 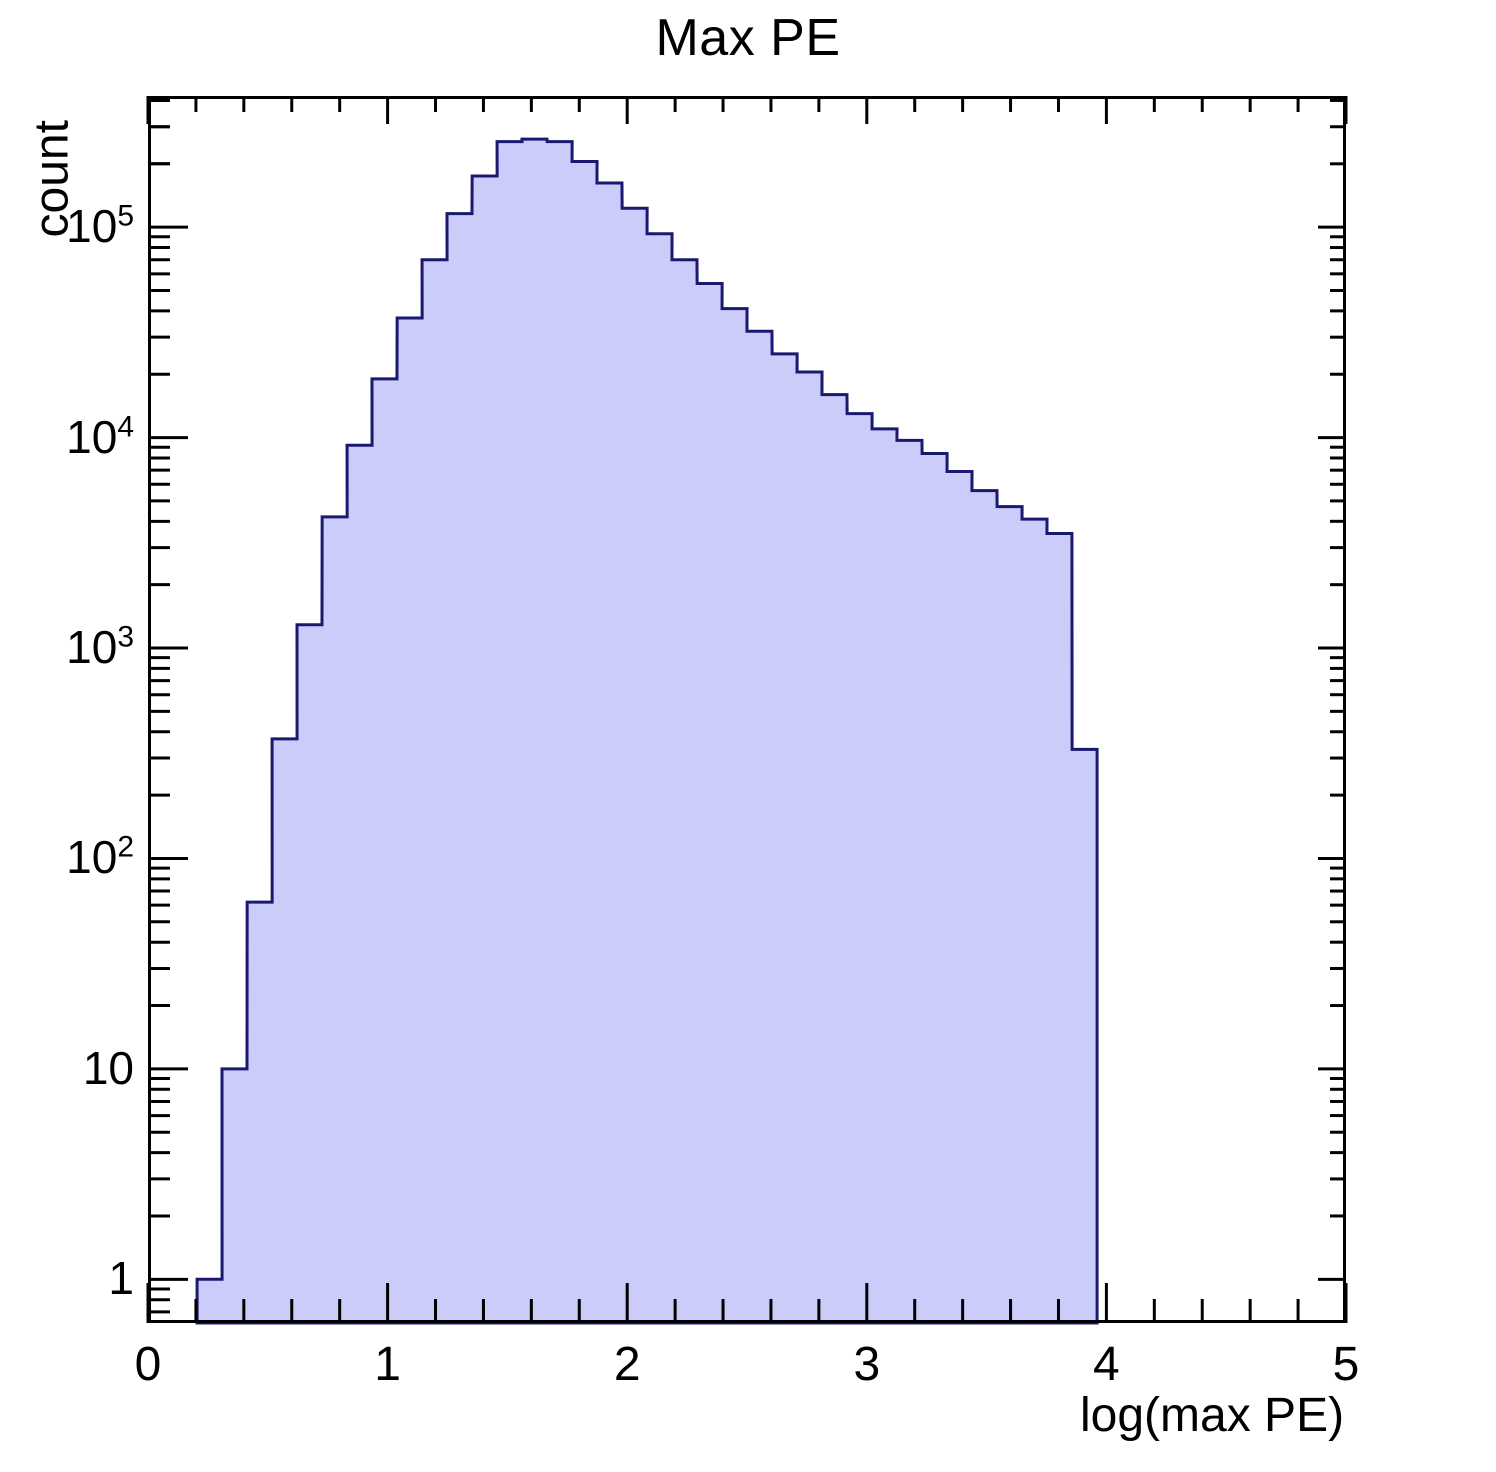 What do you see at coordinates (387, 1364) in the screenshot?
I see `x-tick-label: 1` at bounding box center [387, 1364].